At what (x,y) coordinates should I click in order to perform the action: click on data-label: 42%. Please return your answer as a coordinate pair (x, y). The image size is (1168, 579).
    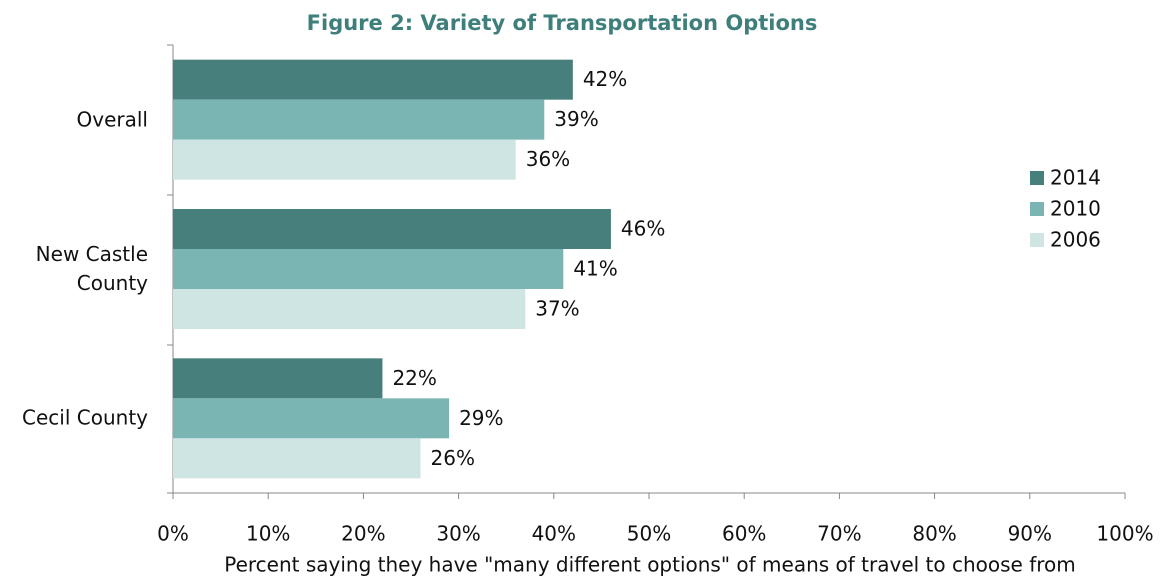
    Looking at the image, I should click on (605, 79).